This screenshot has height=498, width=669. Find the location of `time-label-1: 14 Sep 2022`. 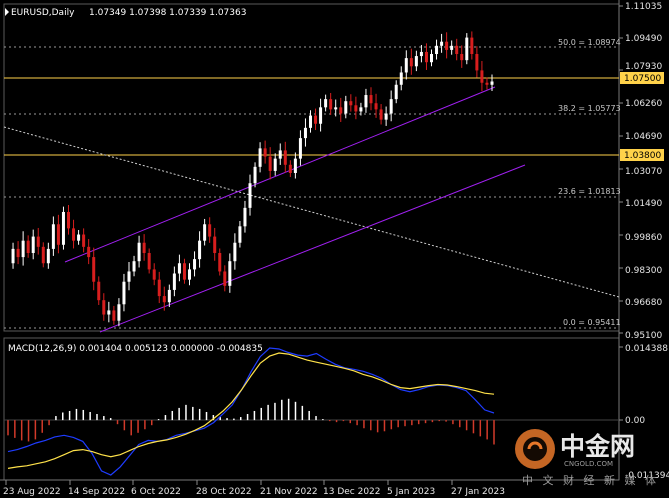

time-label-1: 14 Sep 2022 is located at coordinates (96, 492).